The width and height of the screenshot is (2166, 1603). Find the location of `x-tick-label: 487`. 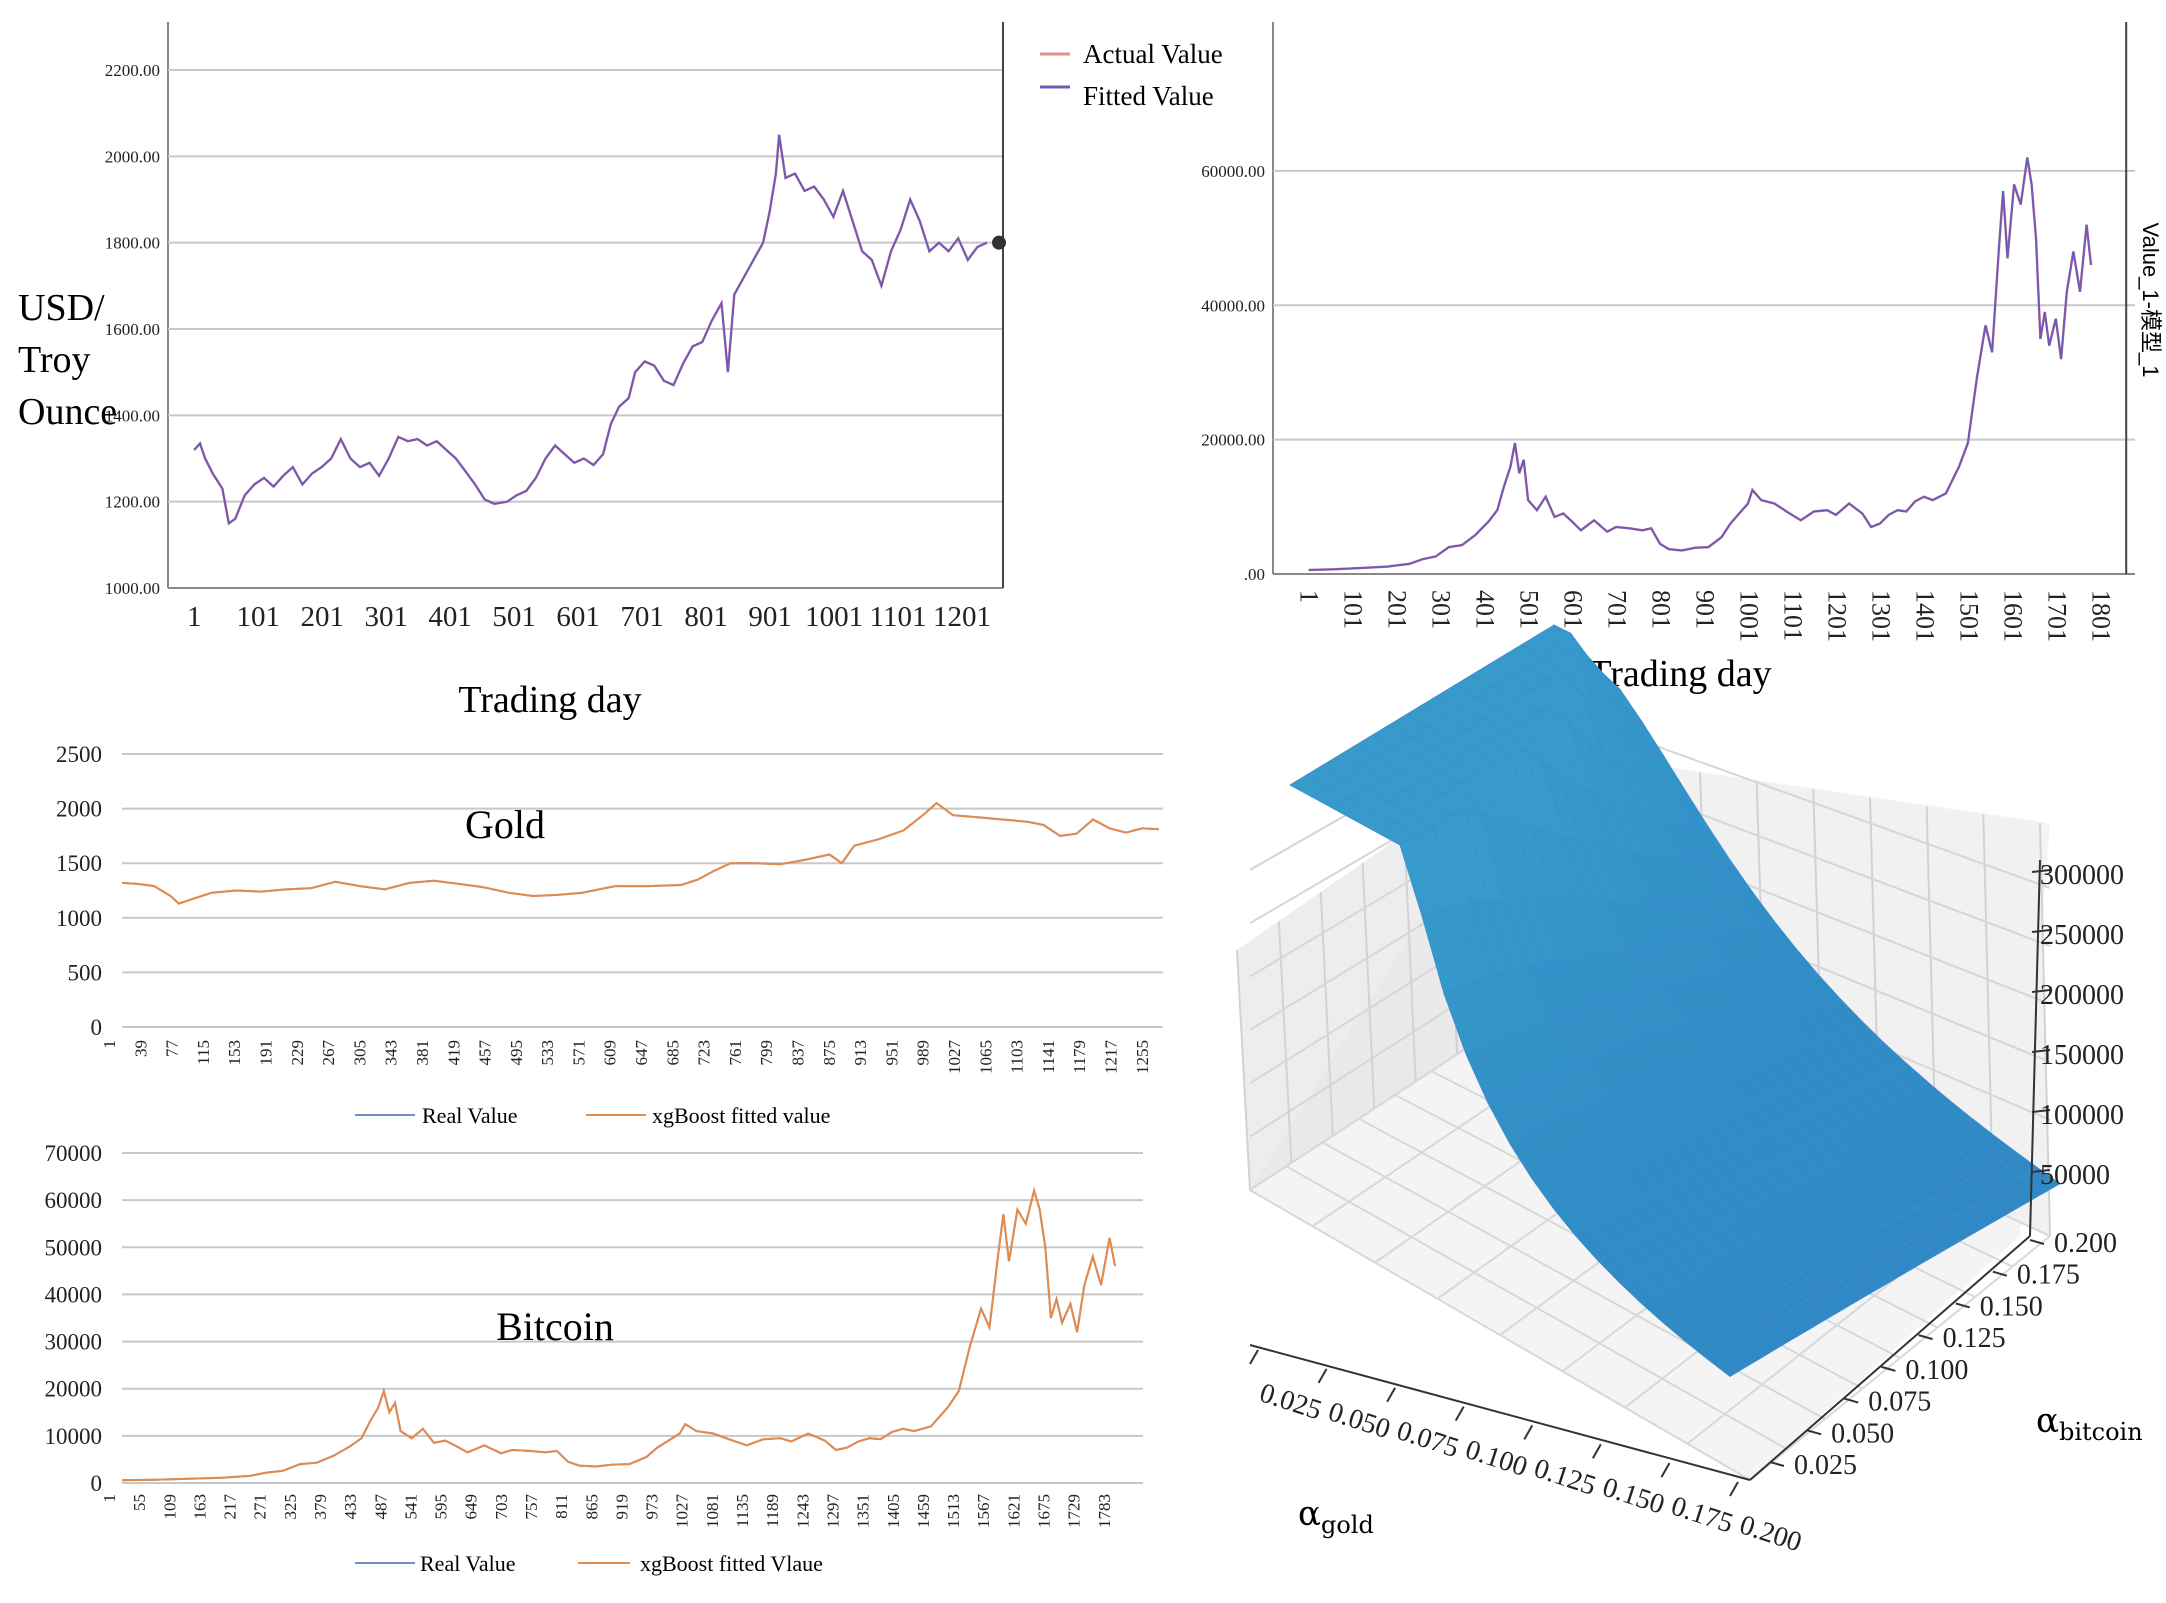

x-tick-label: 487 is located at coordinates (380, 1507).